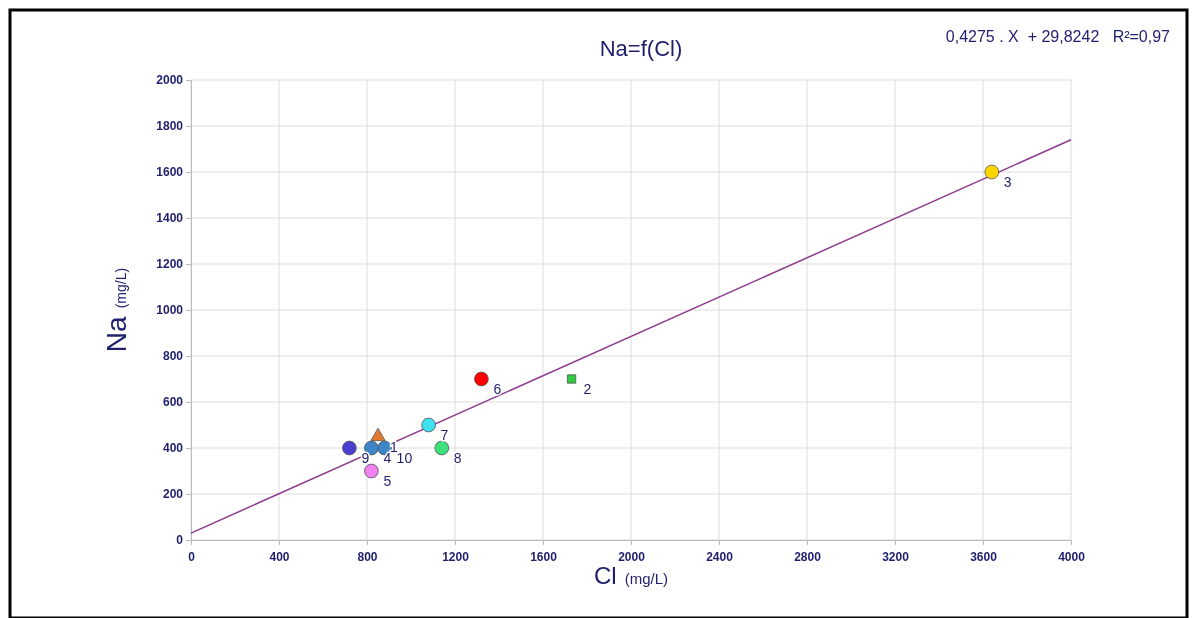 Image resolution: width=1197 pixels, height=618 pixels. What do you see at coordinates (173, 402) in the screenshot?
I see `y-tick-label: 600` at bounding box center [173, 402].